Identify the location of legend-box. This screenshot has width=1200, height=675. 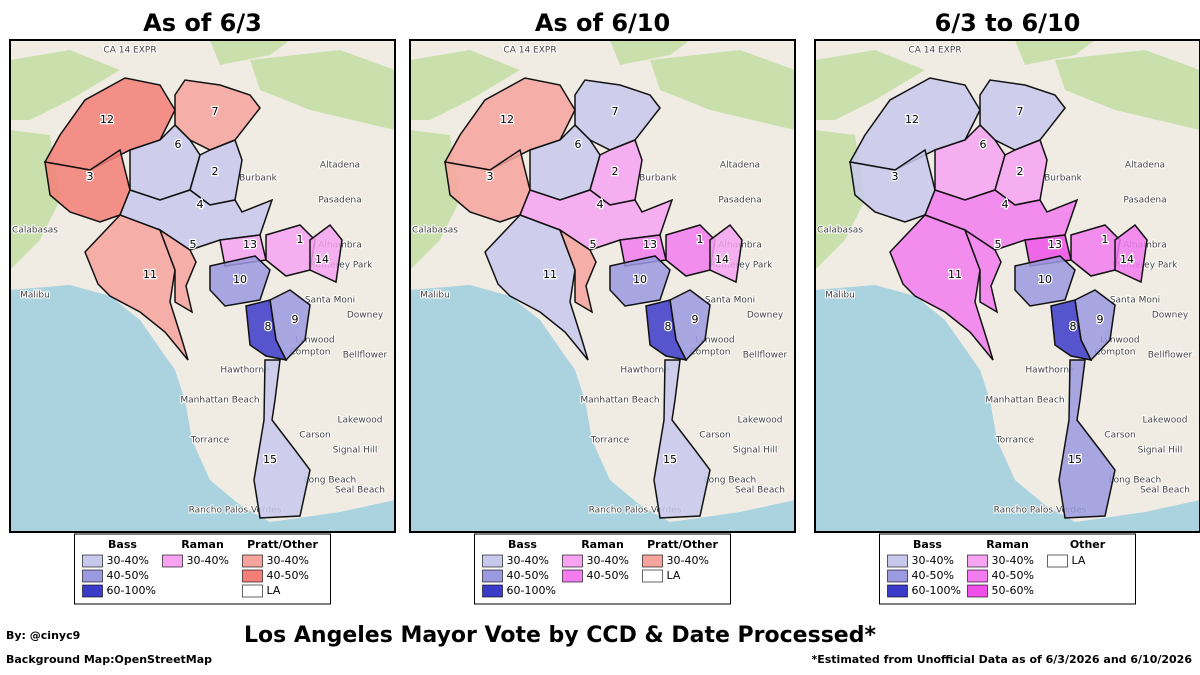
(602, 569).